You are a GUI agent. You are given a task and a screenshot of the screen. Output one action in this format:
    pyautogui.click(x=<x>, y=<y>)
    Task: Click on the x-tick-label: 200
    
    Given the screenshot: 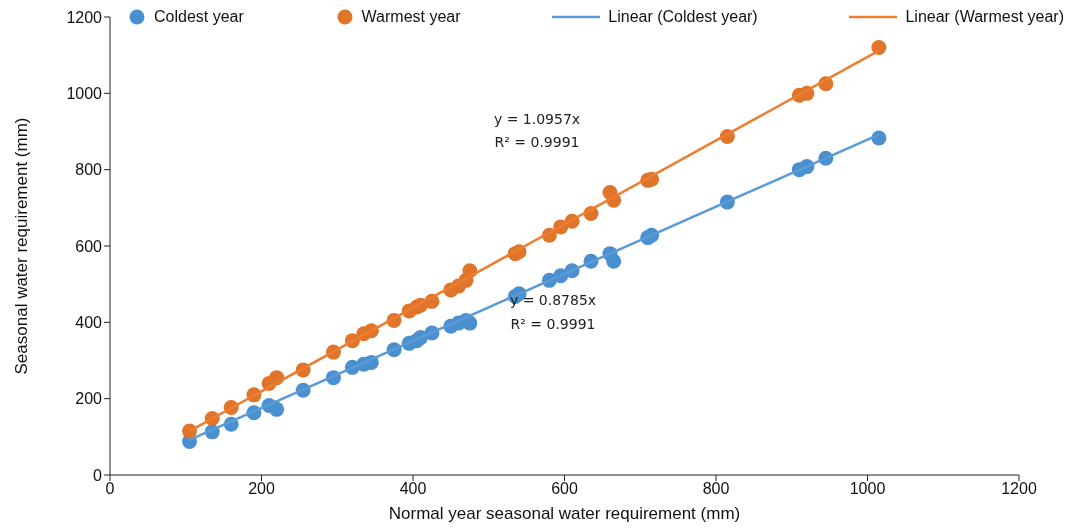 What is the action you would take?
    pyautogui.click(x=261, y=489)
    